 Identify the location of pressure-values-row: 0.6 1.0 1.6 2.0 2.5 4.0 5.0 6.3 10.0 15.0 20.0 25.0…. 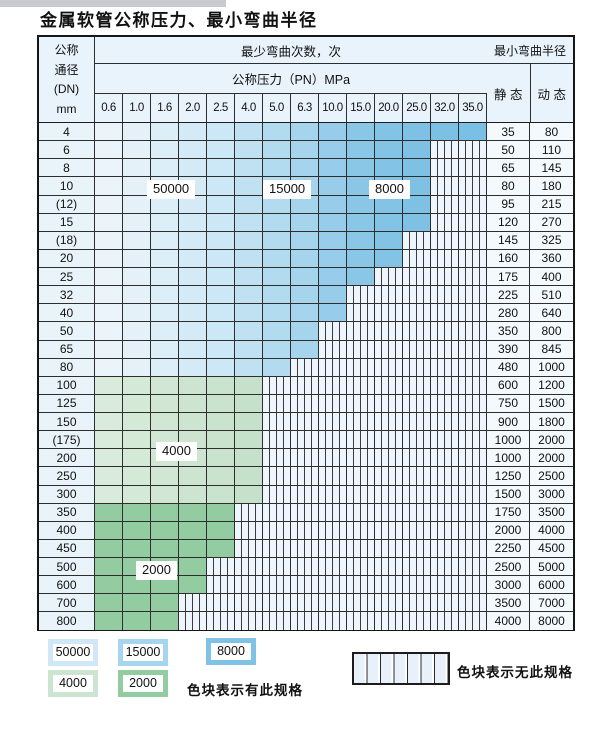
(291, 108).